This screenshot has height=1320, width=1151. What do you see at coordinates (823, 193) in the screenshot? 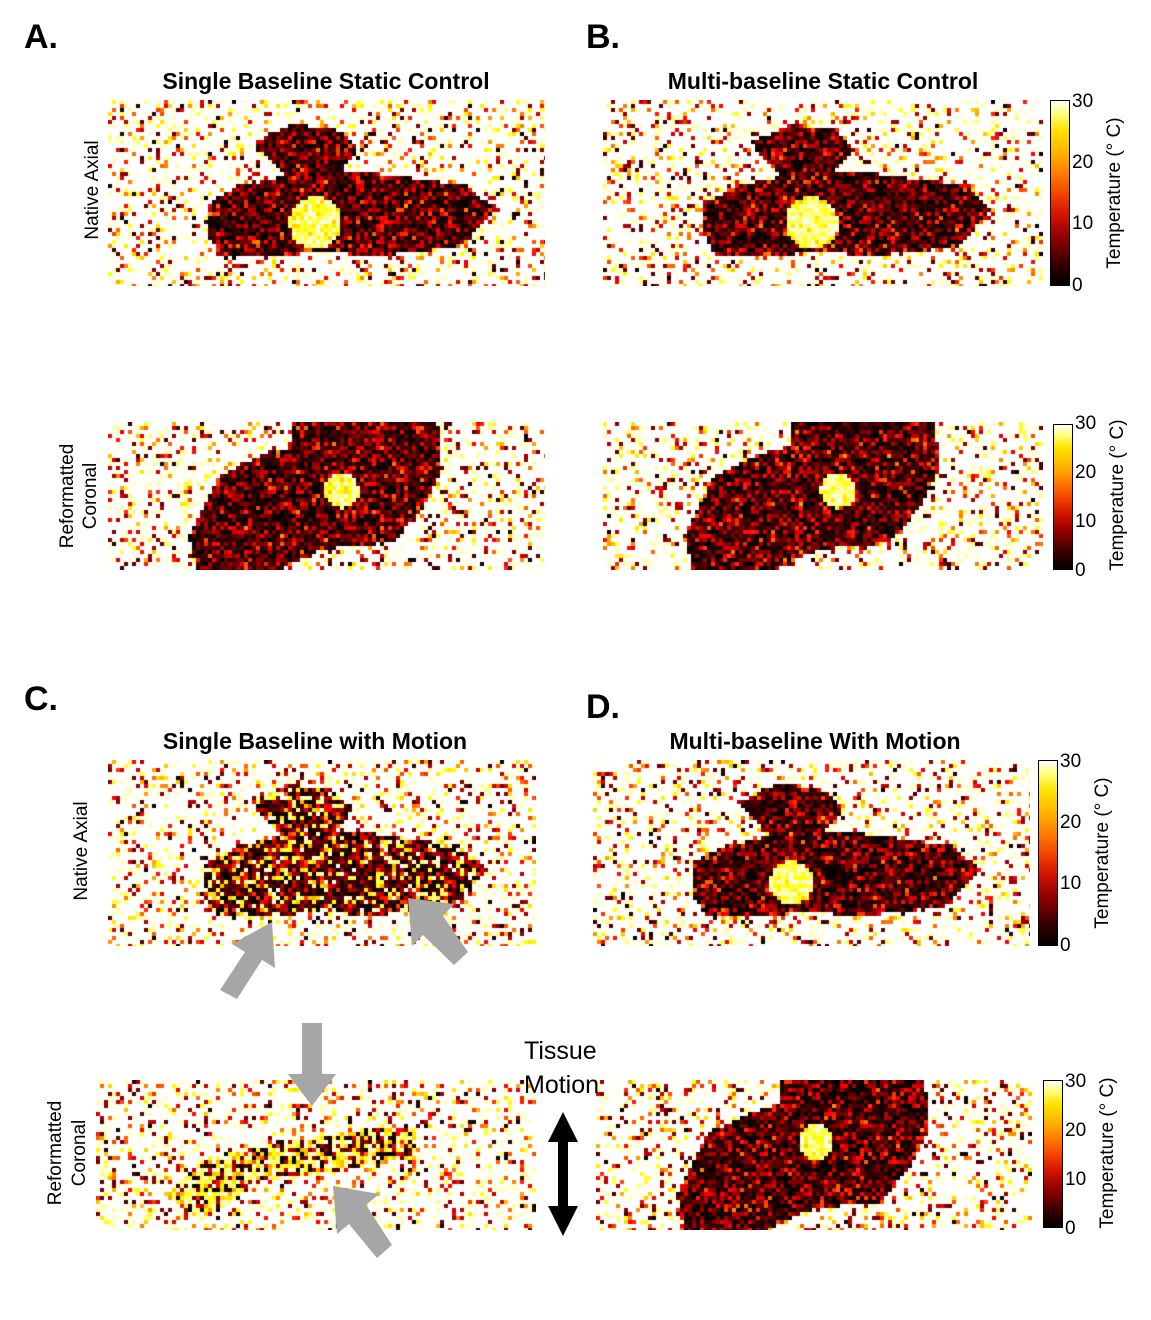
I see `map-b-native-axial` at bounding box center [823, 193].